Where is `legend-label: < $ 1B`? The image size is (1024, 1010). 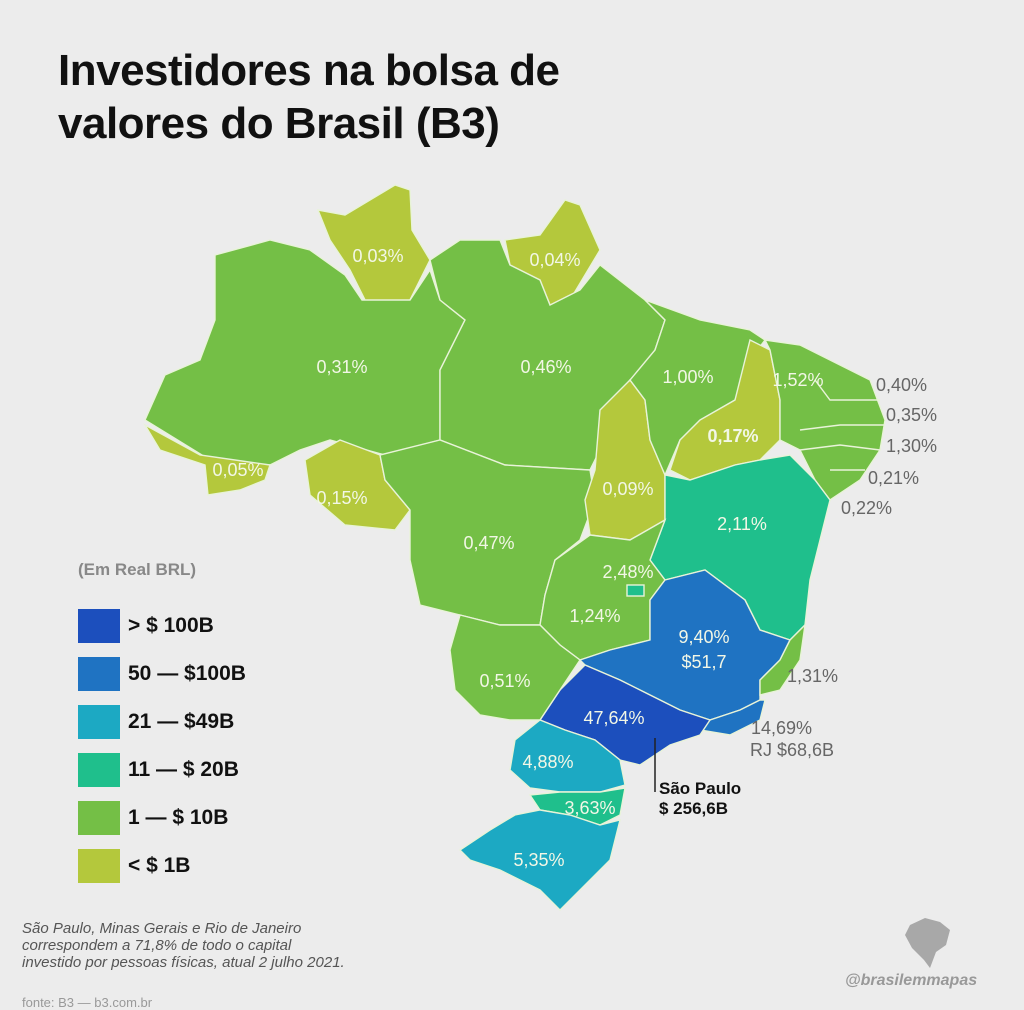
legend-label: < $ 1B is located at coordinates (159, 865).